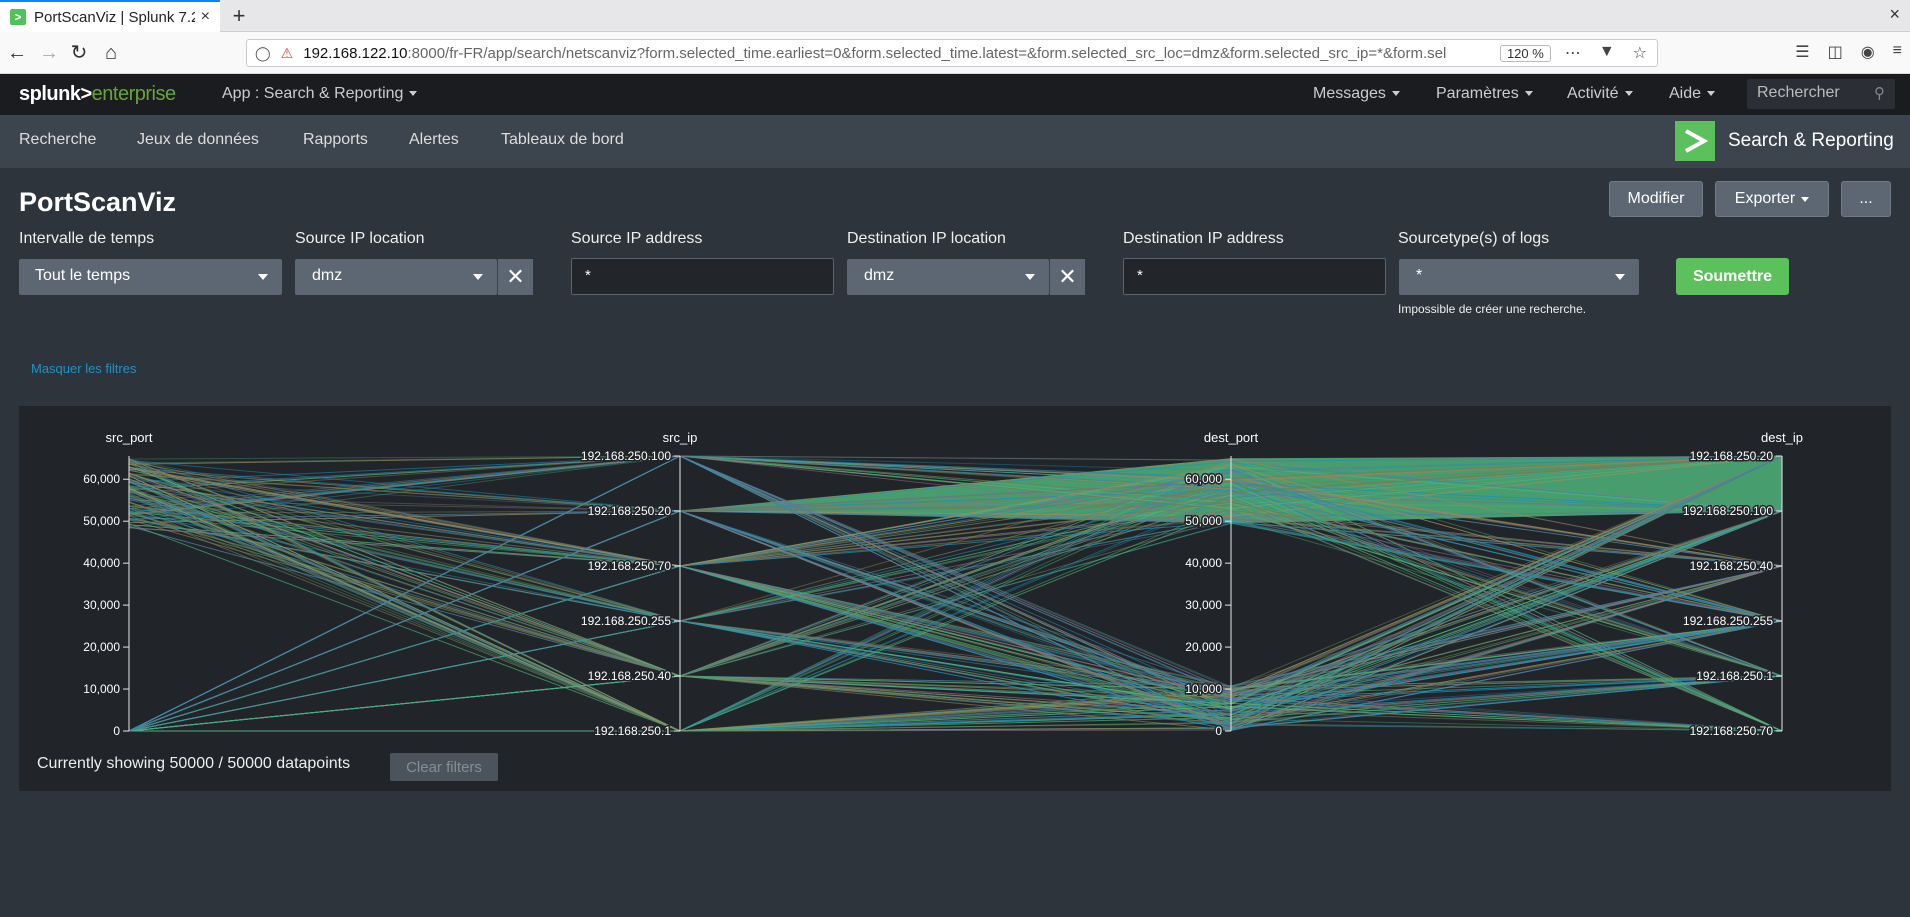  I want to click on splunk-logo: splunk>enterprise, so click(97, 94).